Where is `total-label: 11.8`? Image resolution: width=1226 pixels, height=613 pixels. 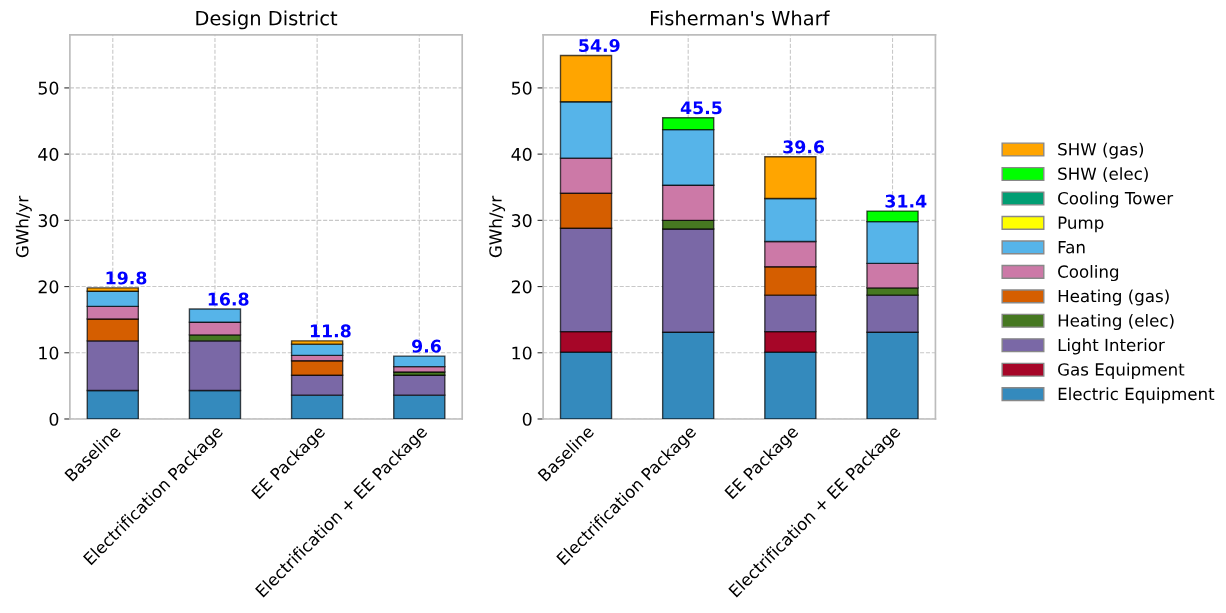
total-label: 11.8 is located at coordinates (330, 331).